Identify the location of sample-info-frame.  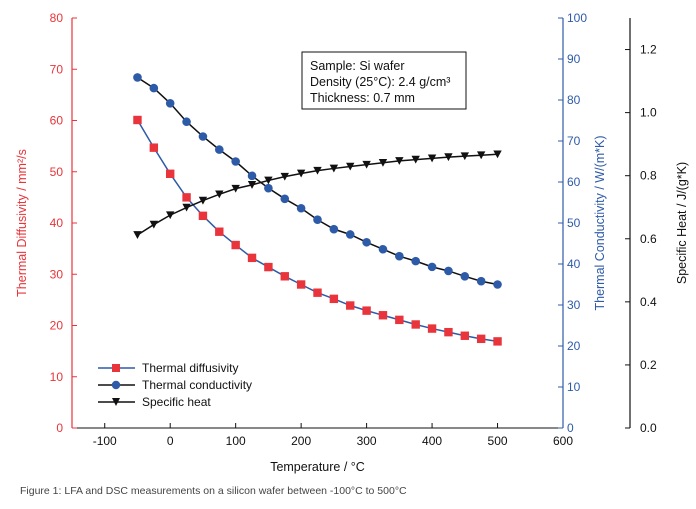
(384, 80).